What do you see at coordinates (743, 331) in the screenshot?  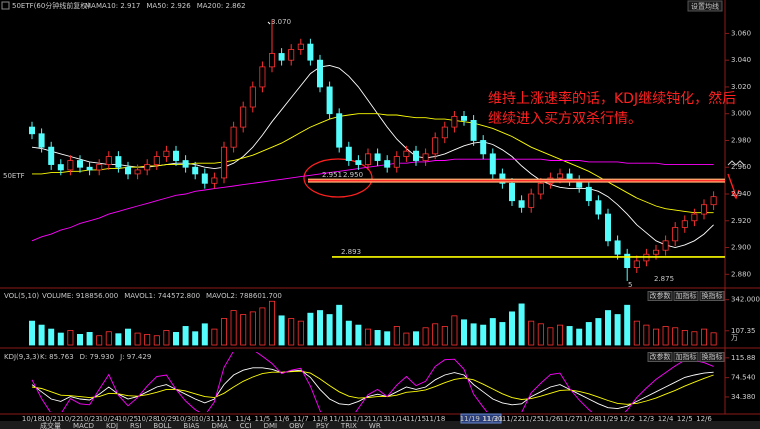 I see `y-tick-label: 107.35` at bounding box center [743, 331].